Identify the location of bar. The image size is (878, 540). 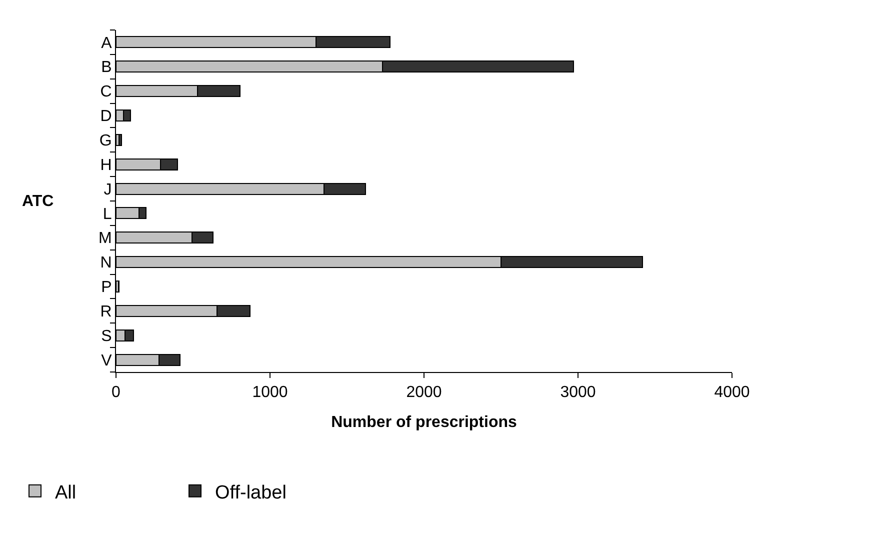
(120, 140).